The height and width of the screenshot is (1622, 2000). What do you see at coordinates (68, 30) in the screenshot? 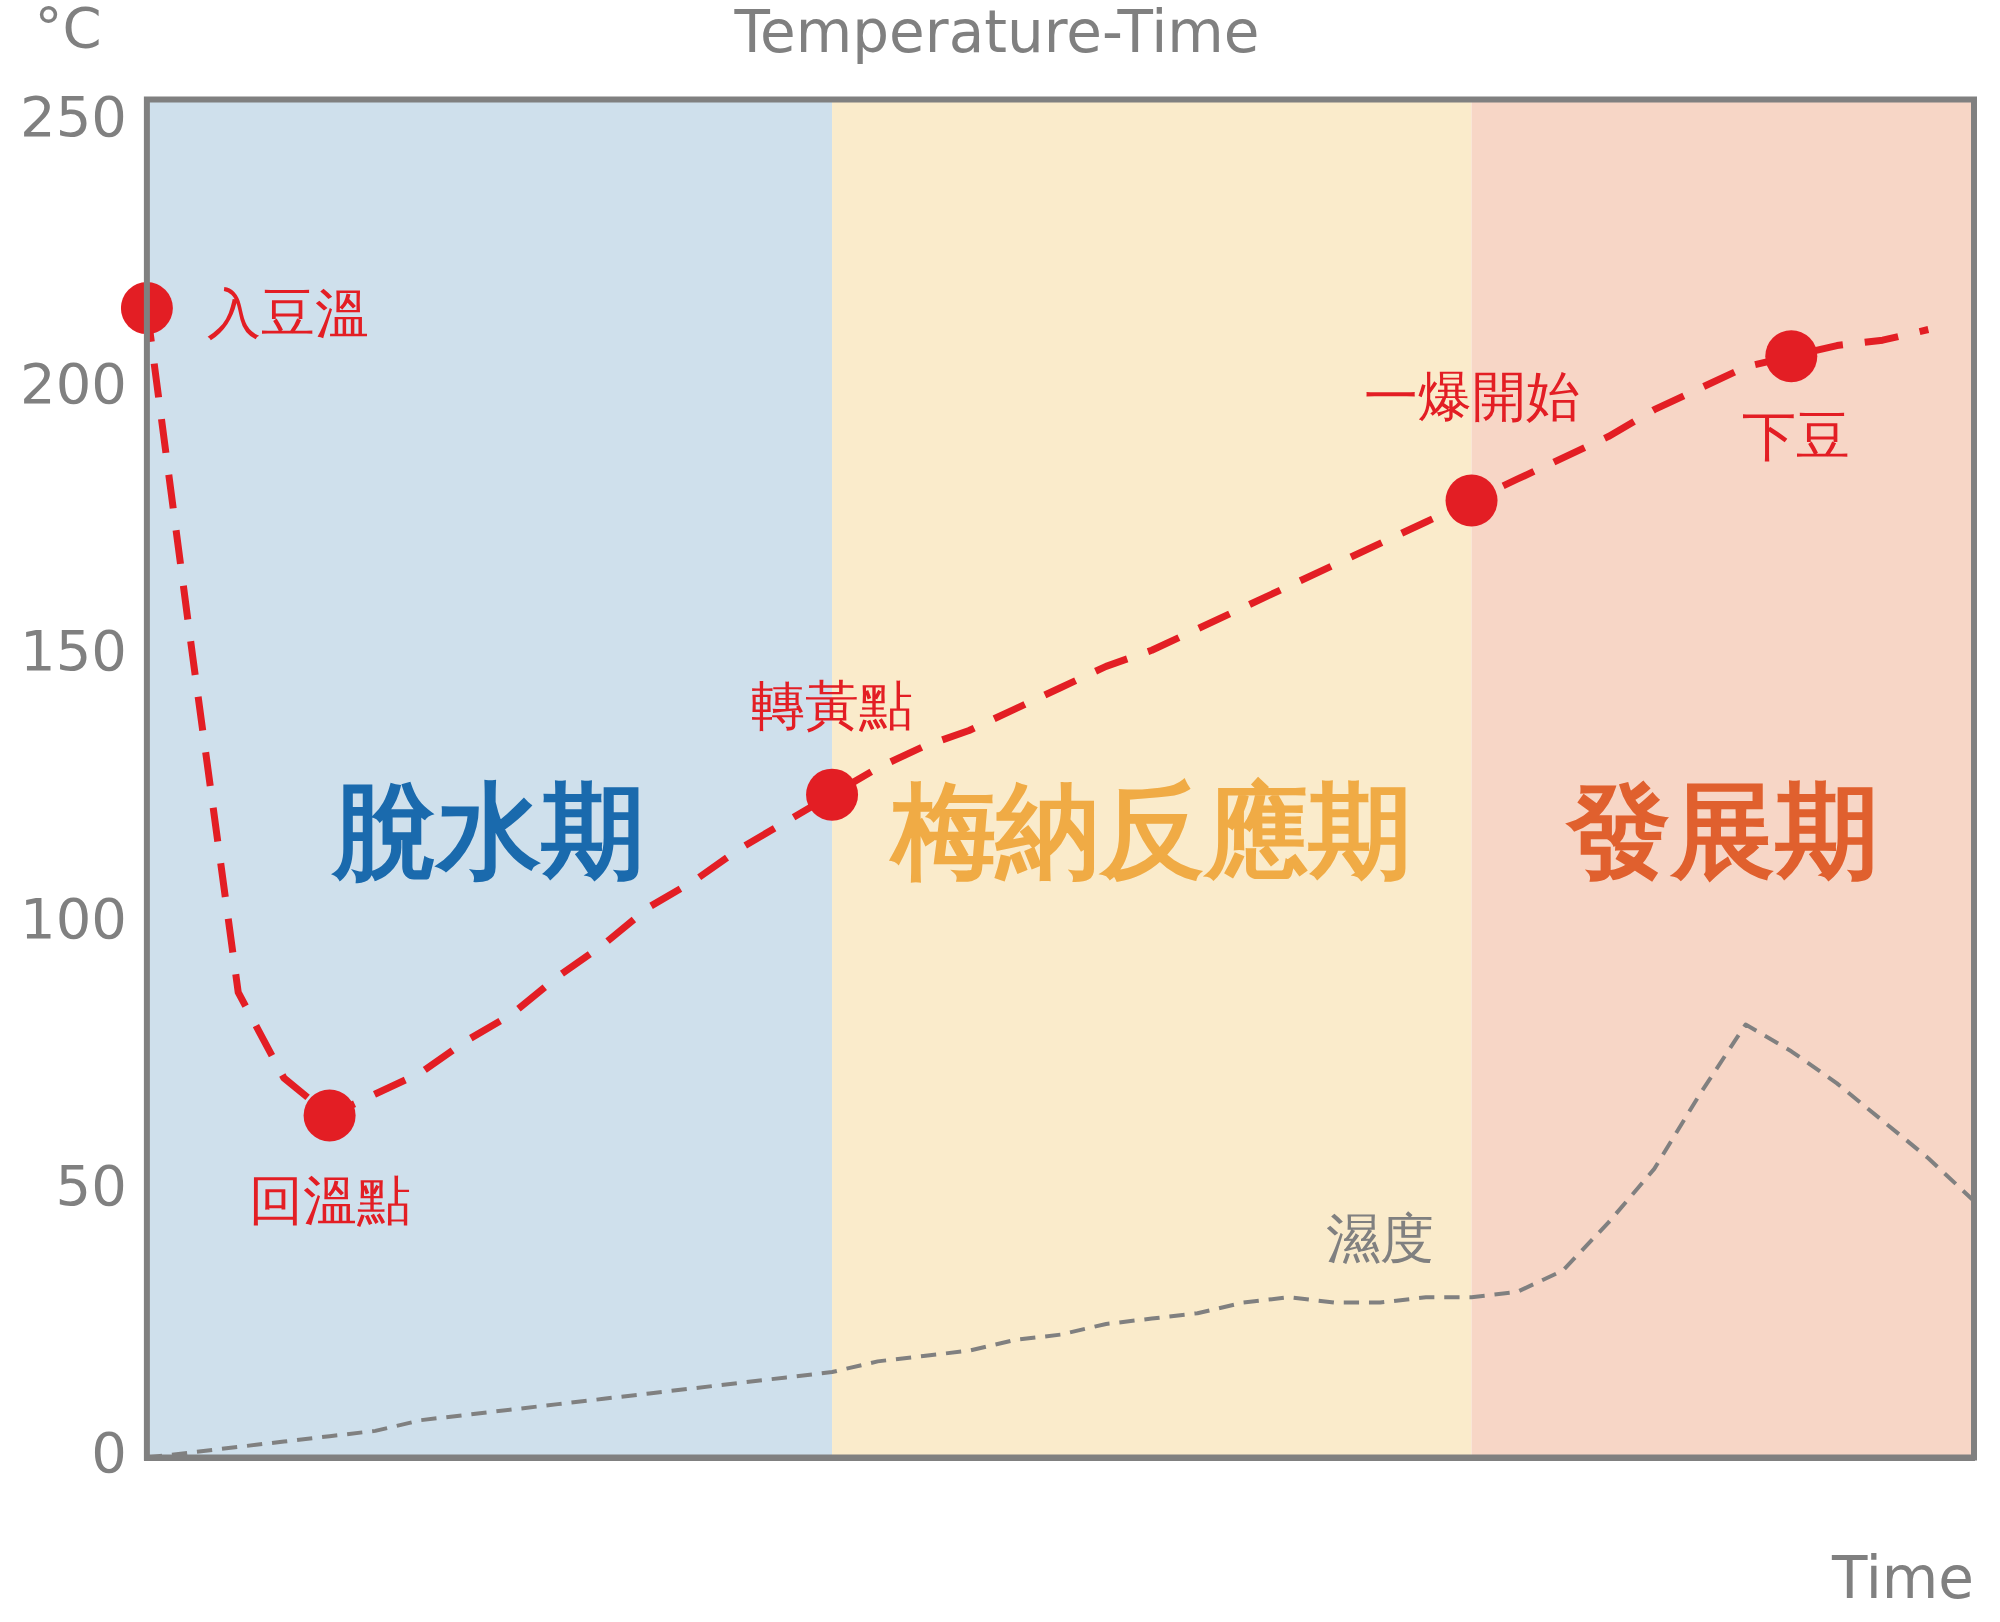
I see `y-axis-title: °C` at bounding box center [68, 30].